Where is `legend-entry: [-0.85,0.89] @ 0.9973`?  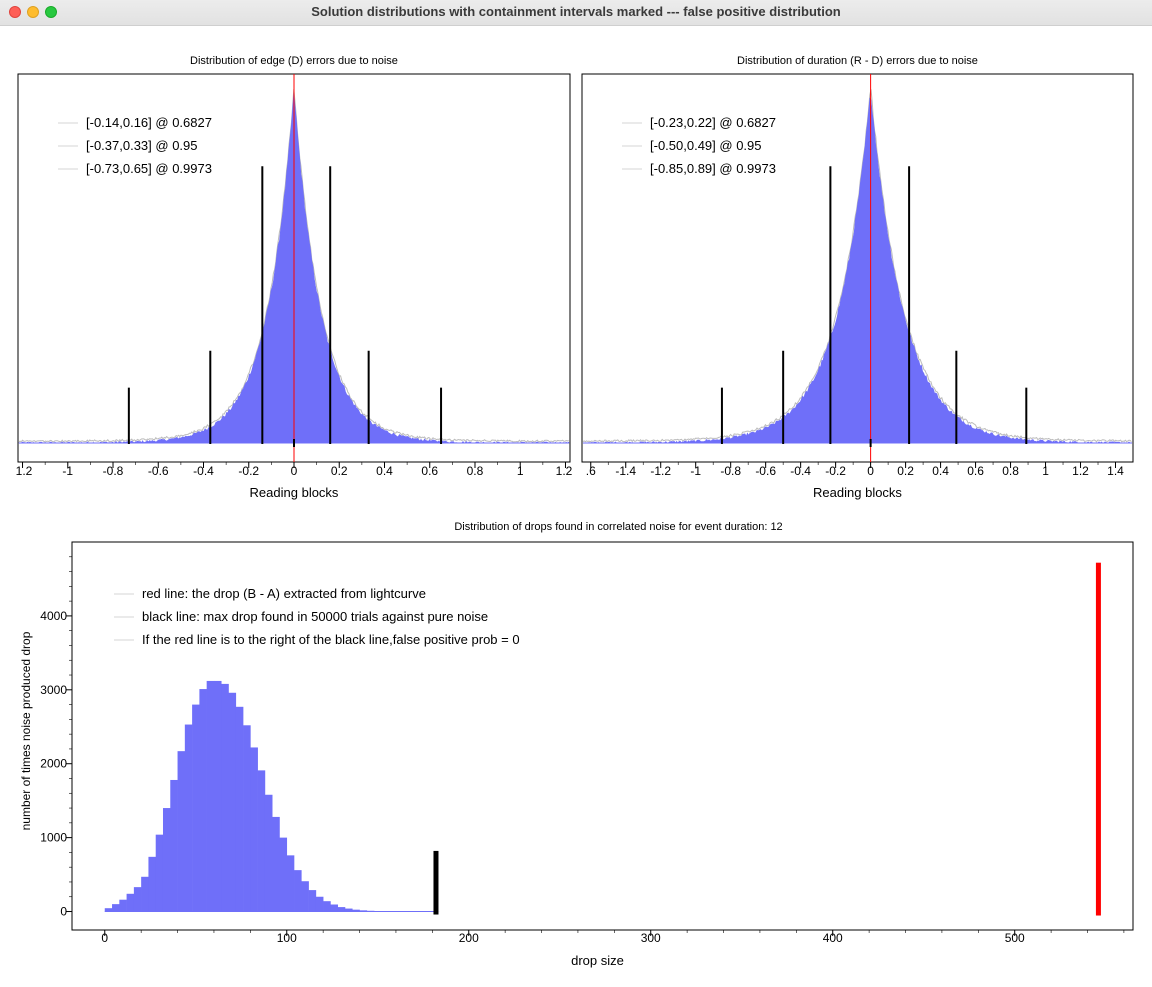
legend-entry: [-0.85,0.89] @ 0.9973 is located at coordinates (713, 168).